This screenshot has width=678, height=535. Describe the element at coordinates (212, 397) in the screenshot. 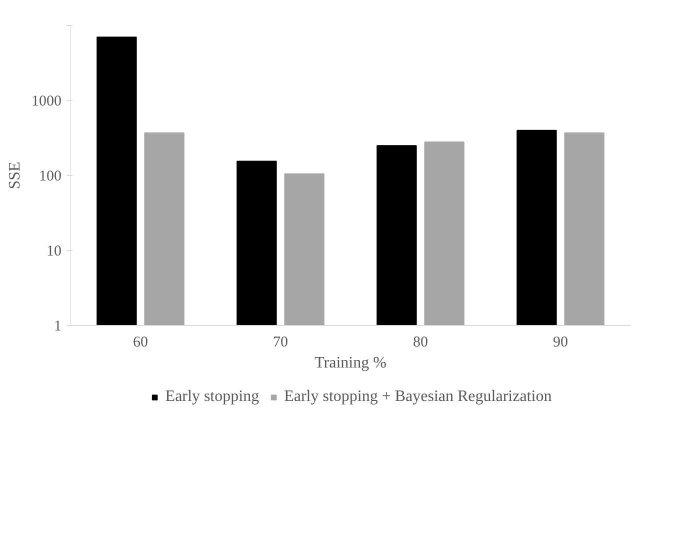

I see `legend-label: Early stopping` at that location.